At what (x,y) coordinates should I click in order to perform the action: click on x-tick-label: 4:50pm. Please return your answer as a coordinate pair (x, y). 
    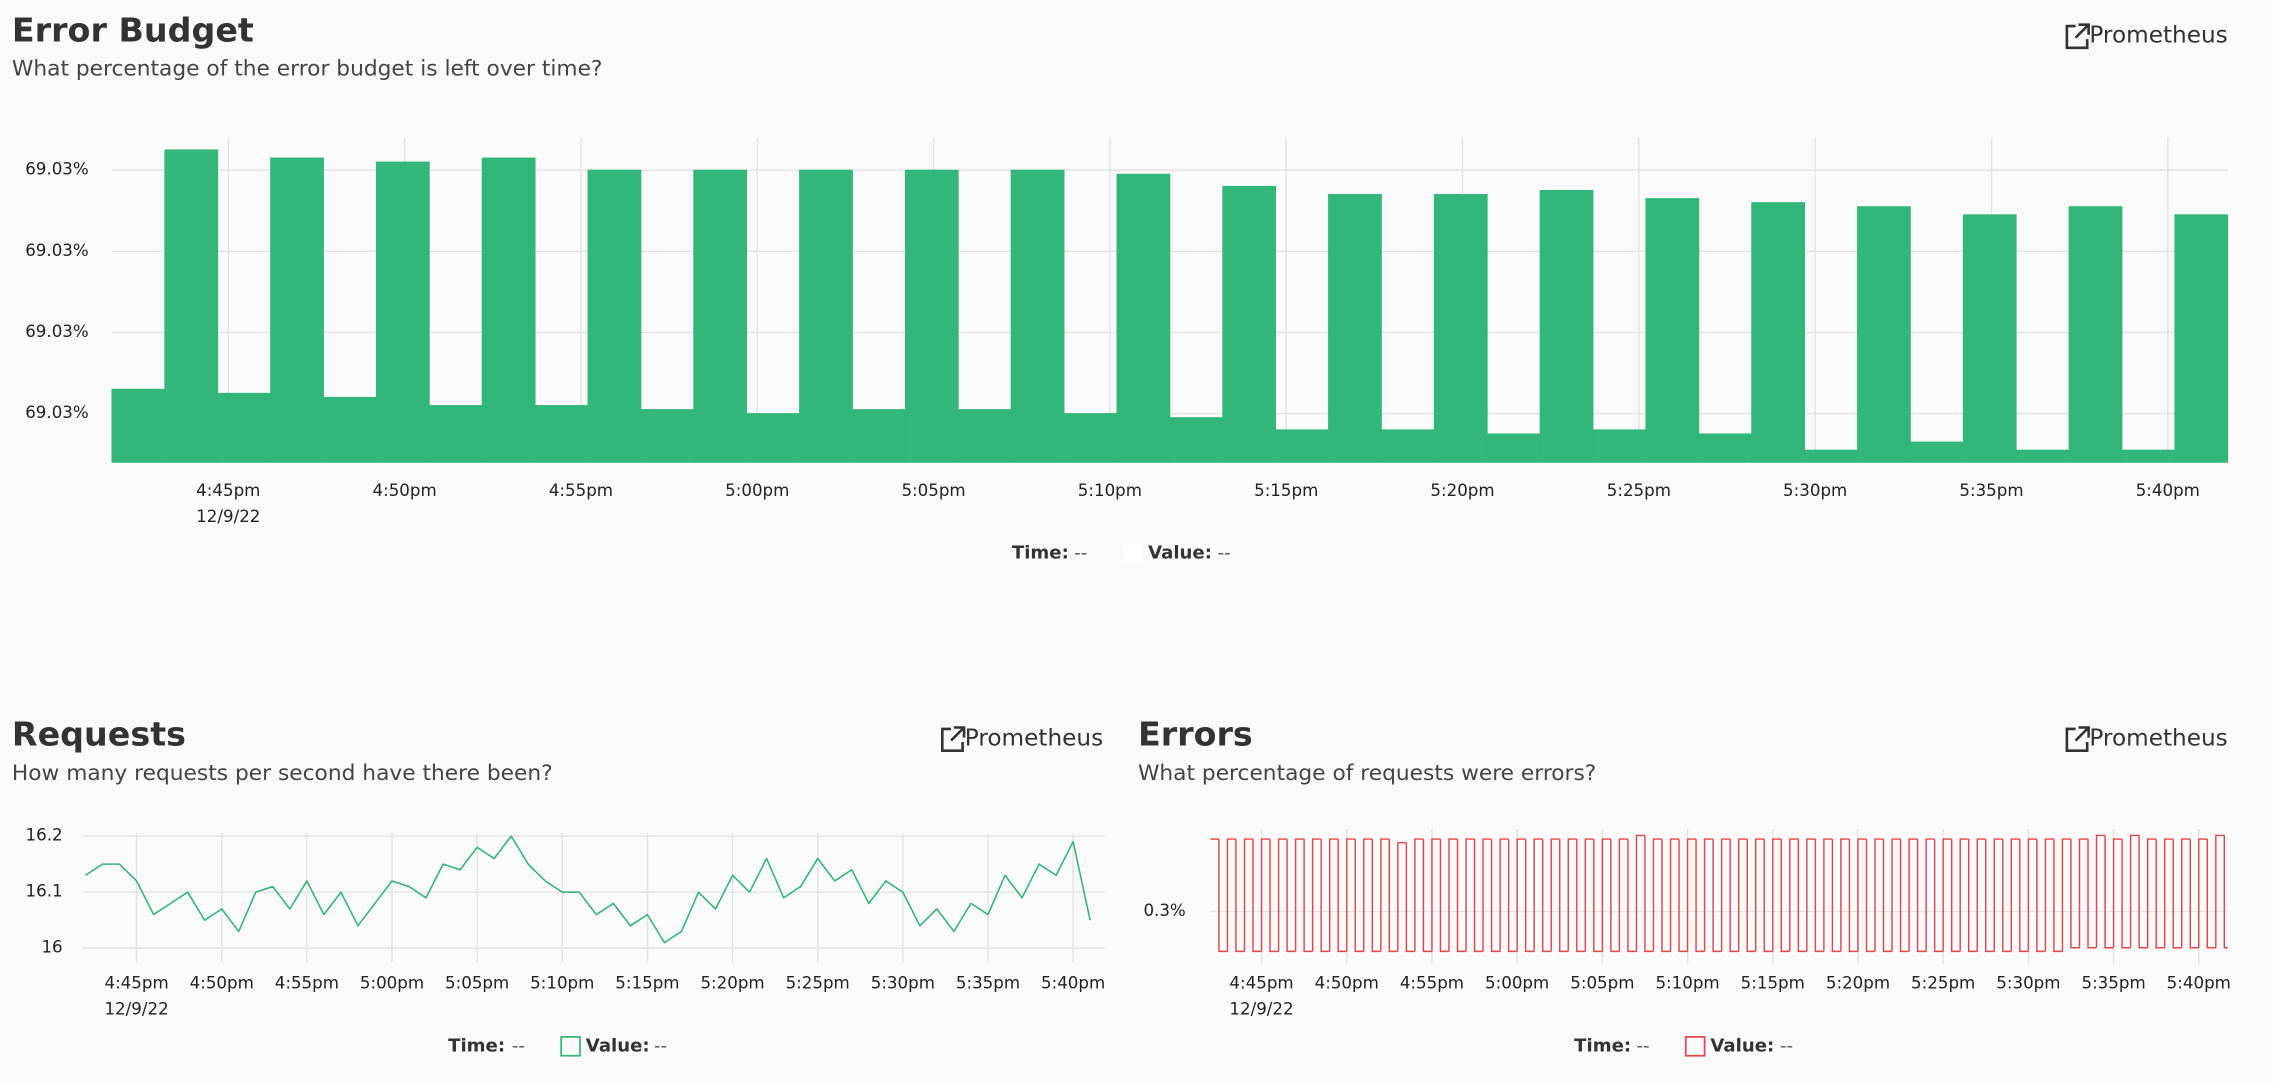
    Looking at the image, I should click on (405, 490).